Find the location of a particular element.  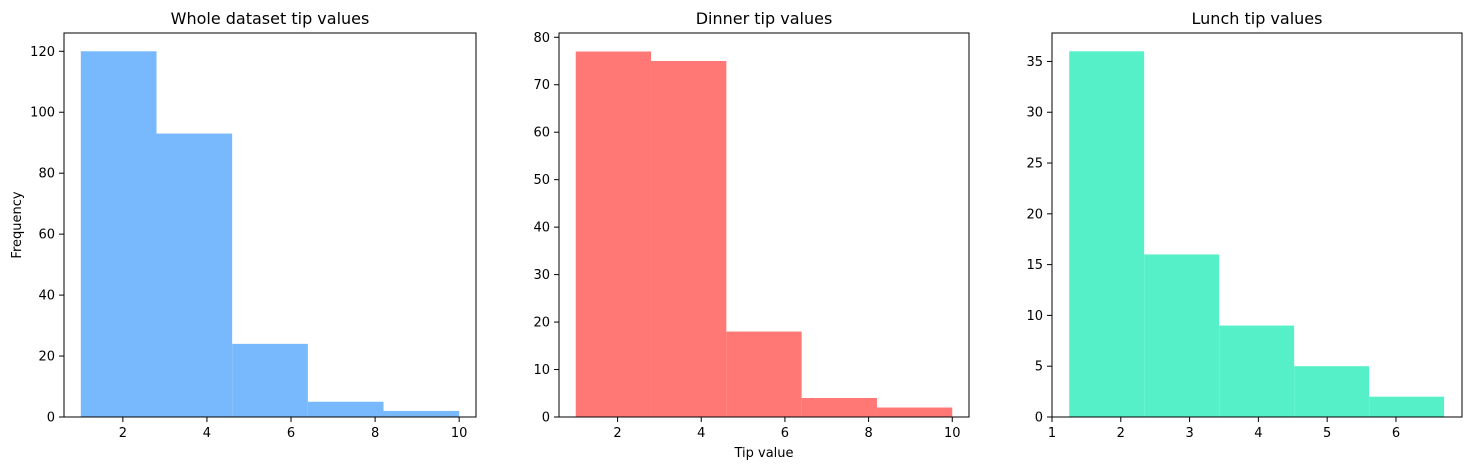

y-tick-label: 15 is located at coordinates (1034, 265).